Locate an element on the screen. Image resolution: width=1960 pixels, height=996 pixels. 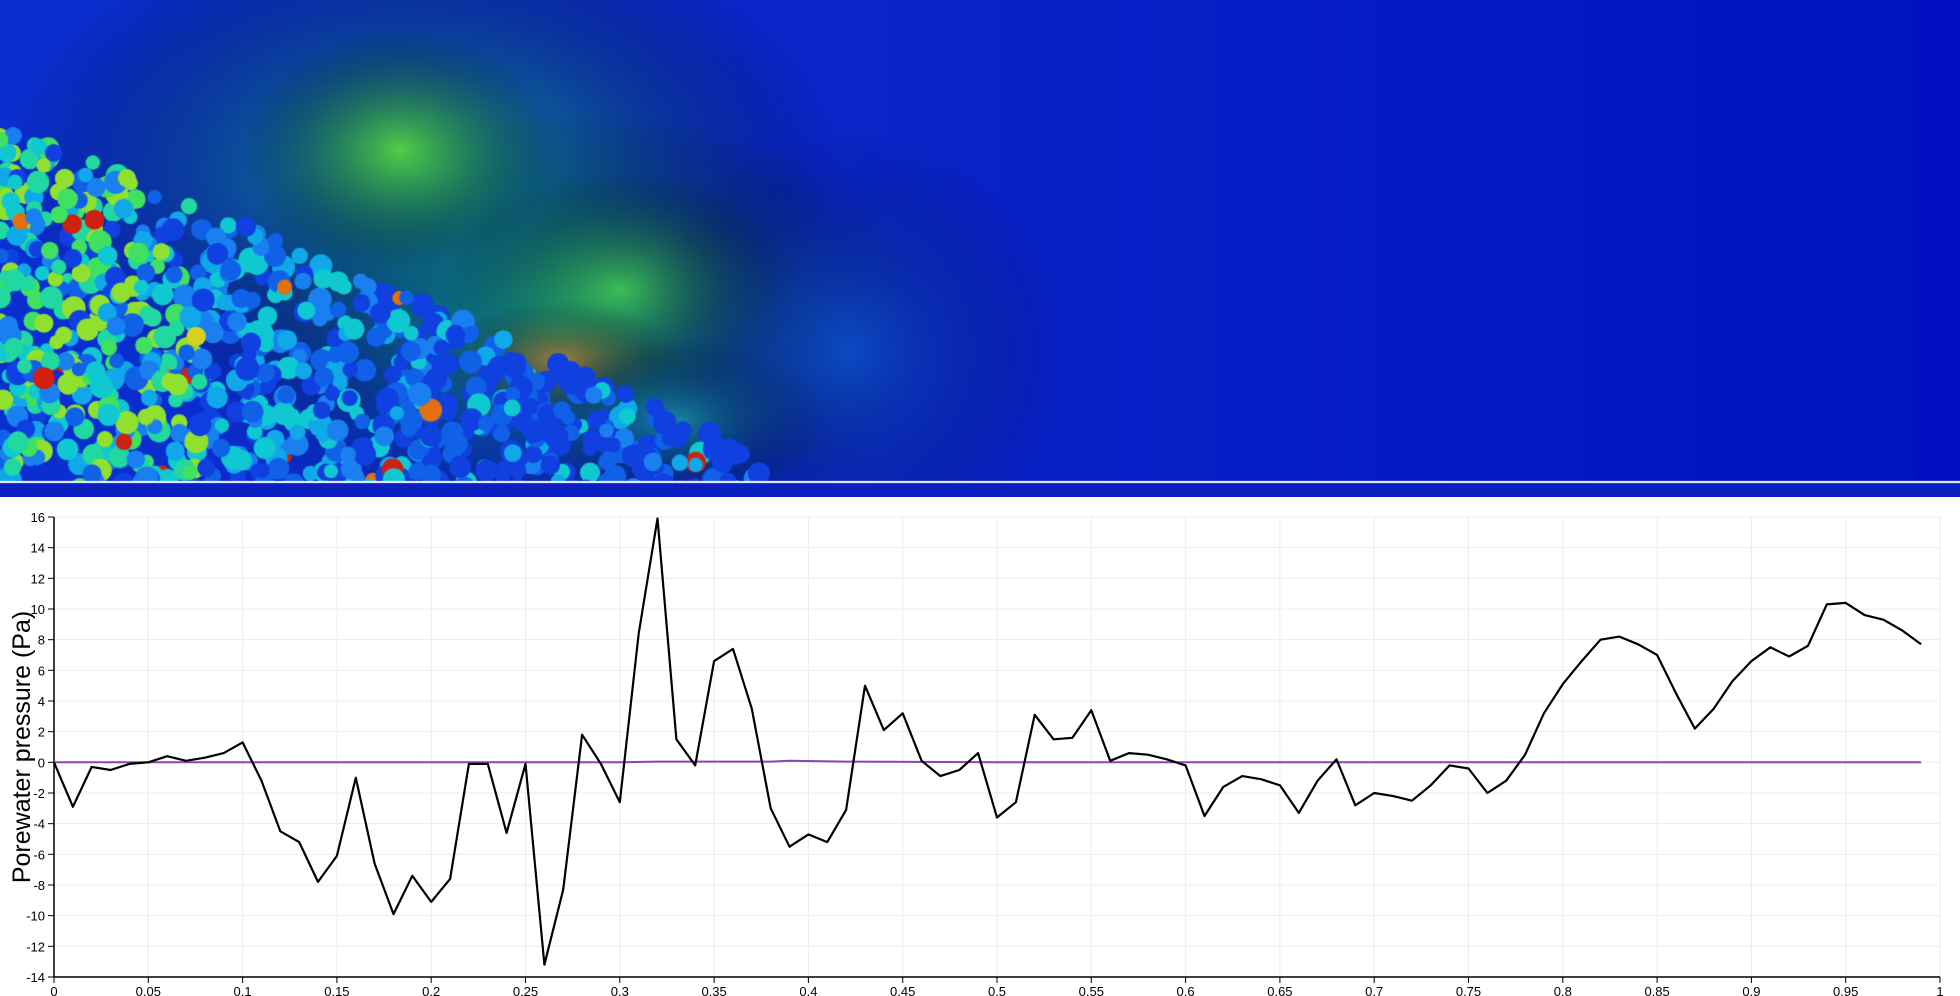
x-tick-label: 0.35 is located at coordinates (713, 990).